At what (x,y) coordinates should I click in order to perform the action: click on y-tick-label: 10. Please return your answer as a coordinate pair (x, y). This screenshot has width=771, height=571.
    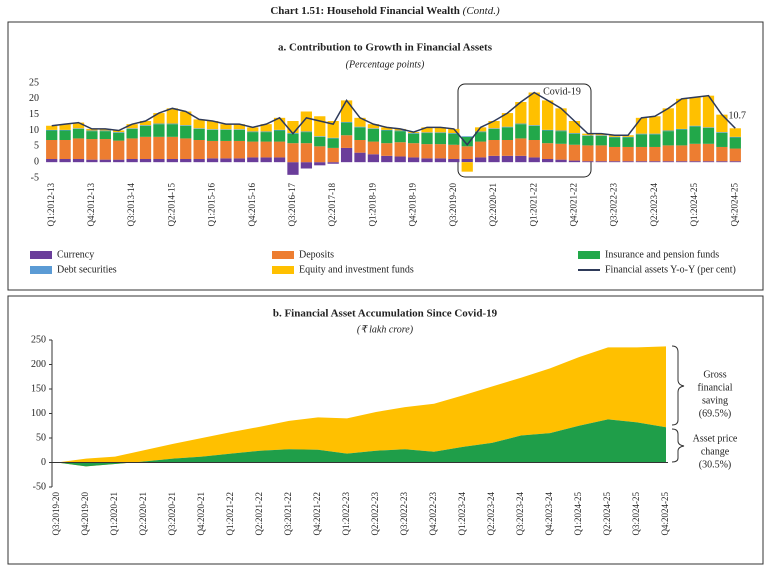
    Looking at the image, I should click on (34, 130).